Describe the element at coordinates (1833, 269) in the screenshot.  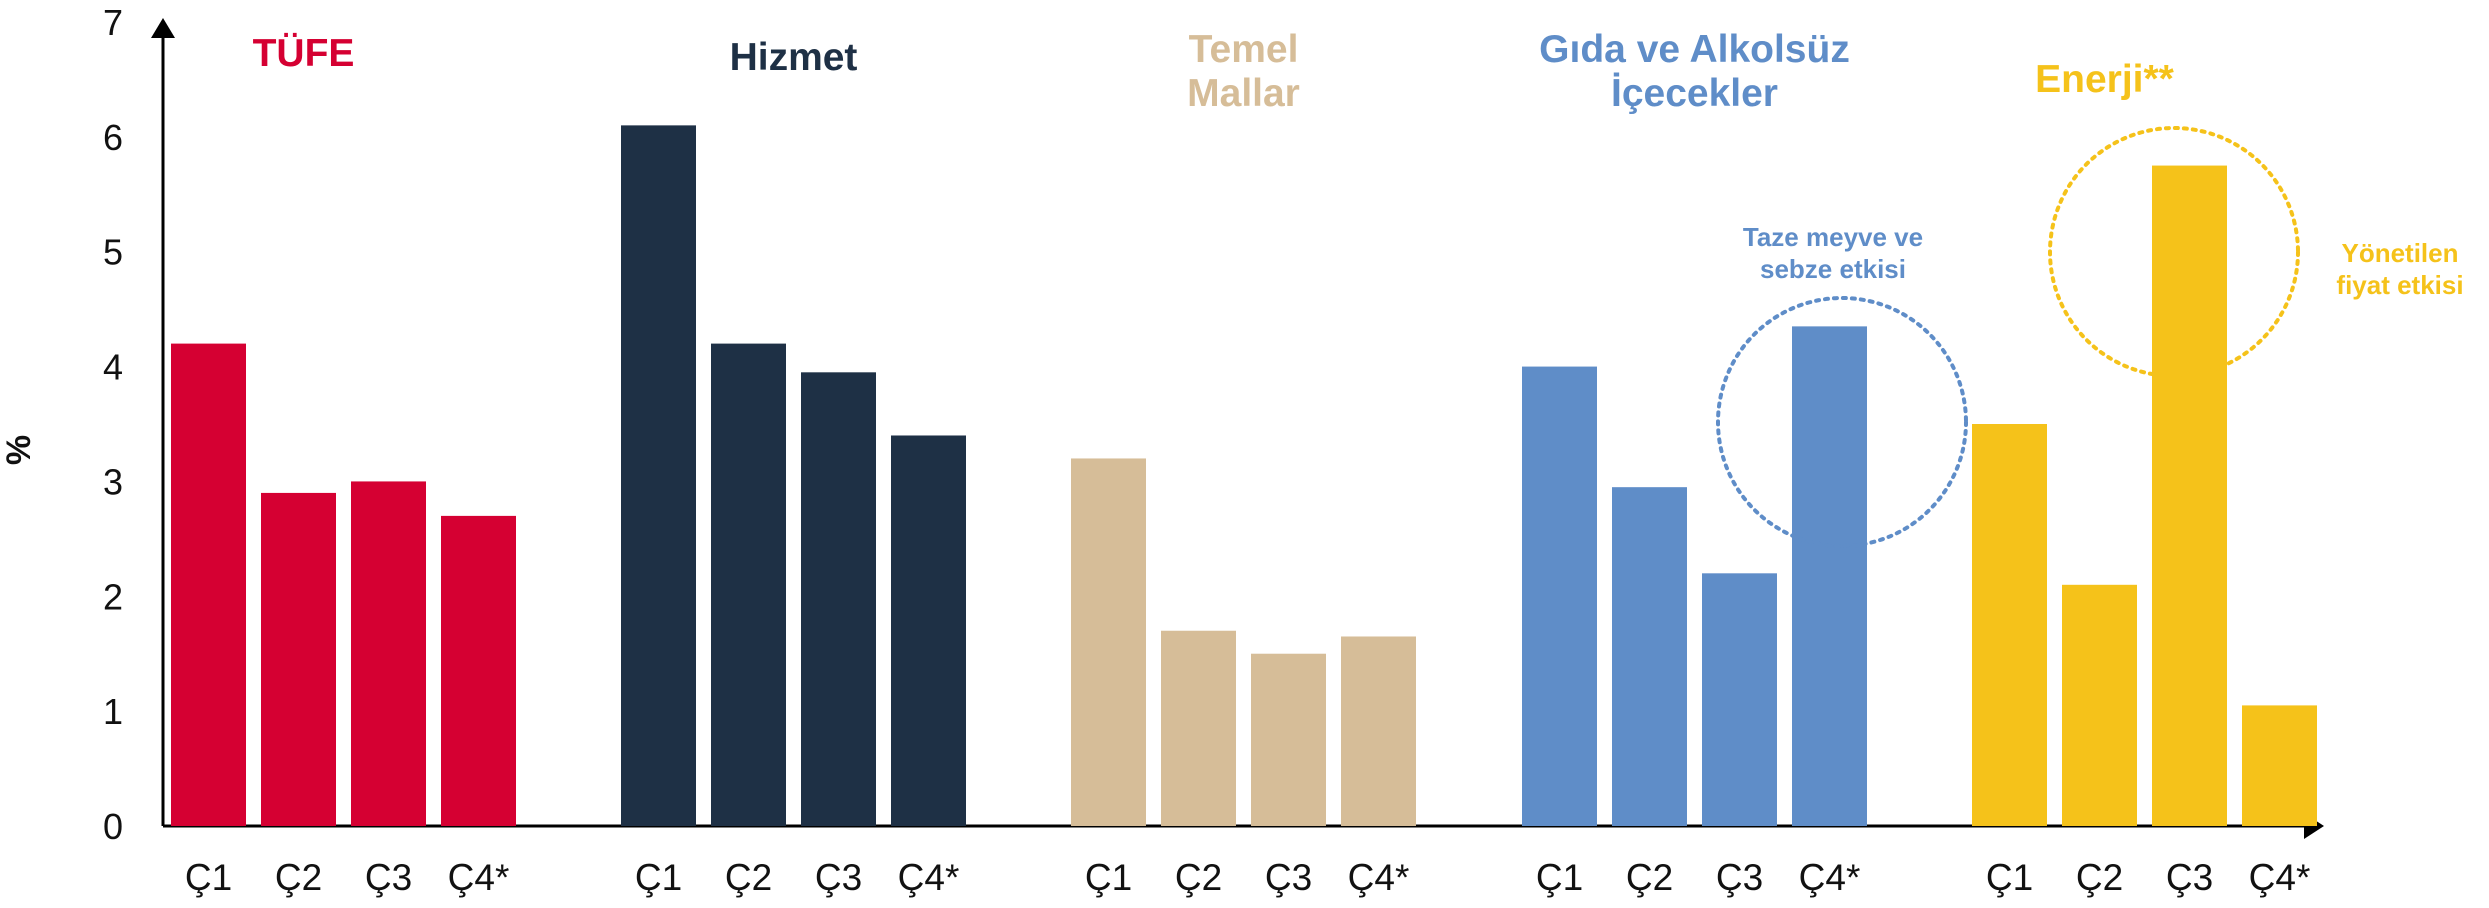
I see `annotation-text: sebze etkisi` at that location.